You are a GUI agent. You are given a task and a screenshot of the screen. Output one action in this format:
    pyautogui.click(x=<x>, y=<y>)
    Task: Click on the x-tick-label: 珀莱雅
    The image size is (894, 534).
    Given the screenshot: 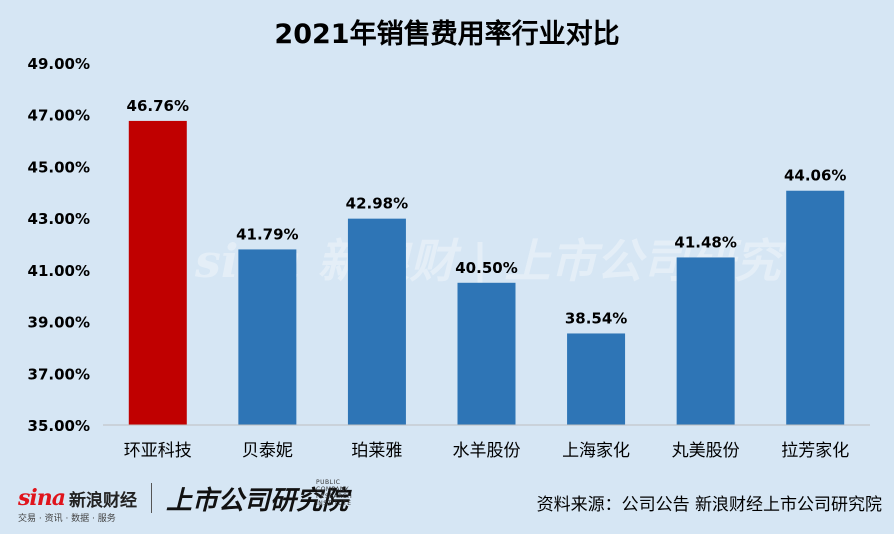 What is the action you would take?
    pyautogui.click(x=376, y=451)
    